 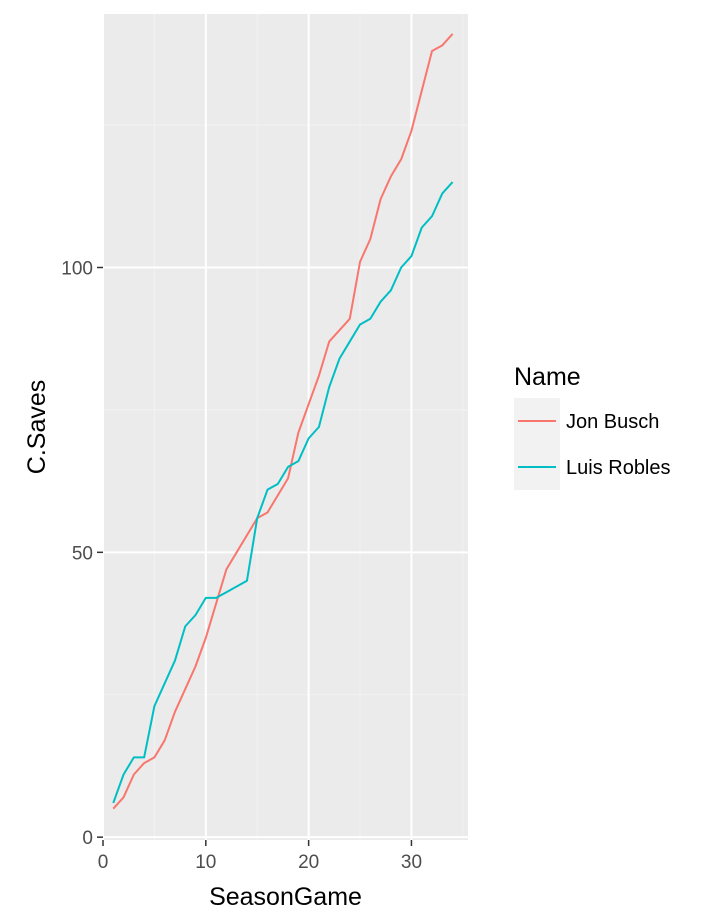 I want to click on legend-title: Name, so click(x=547, y=377).